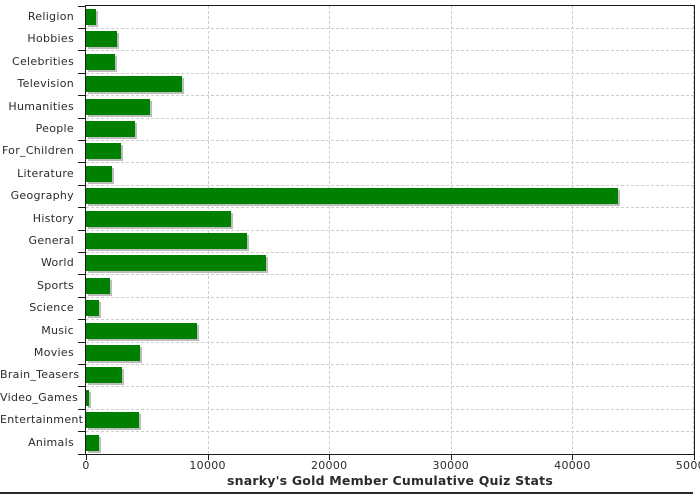  I want to click on y-axis-label: Video_Games, so click(39, 397).